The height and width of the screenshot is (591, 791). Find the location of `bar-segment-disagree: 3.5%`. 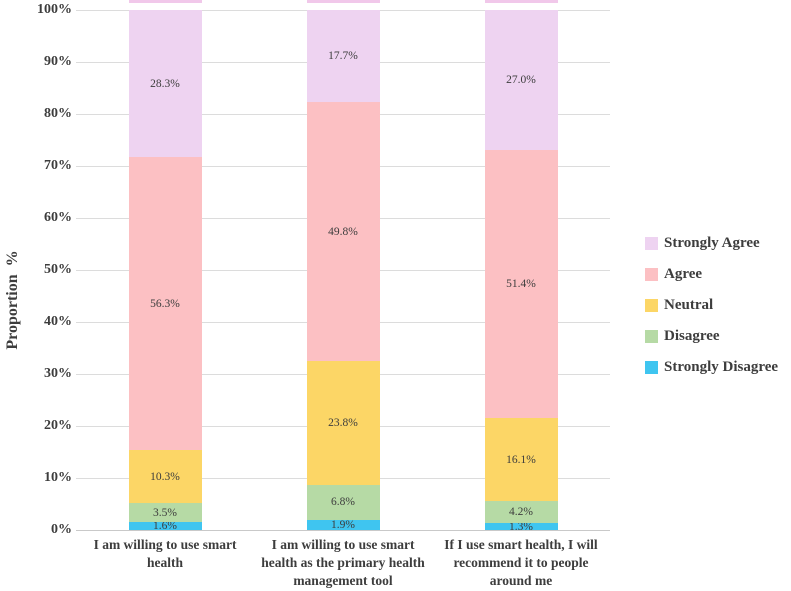

bar-segment-disagree: 3.5% is located at coordinates (165, 512).